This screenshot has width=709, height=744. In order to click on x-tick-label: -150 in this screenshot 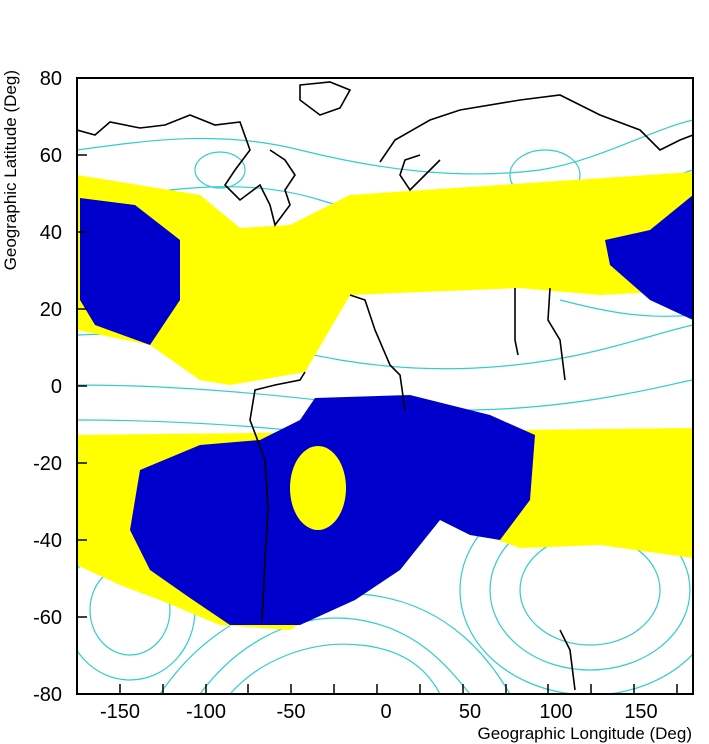, I will do `click(120, 712)`.